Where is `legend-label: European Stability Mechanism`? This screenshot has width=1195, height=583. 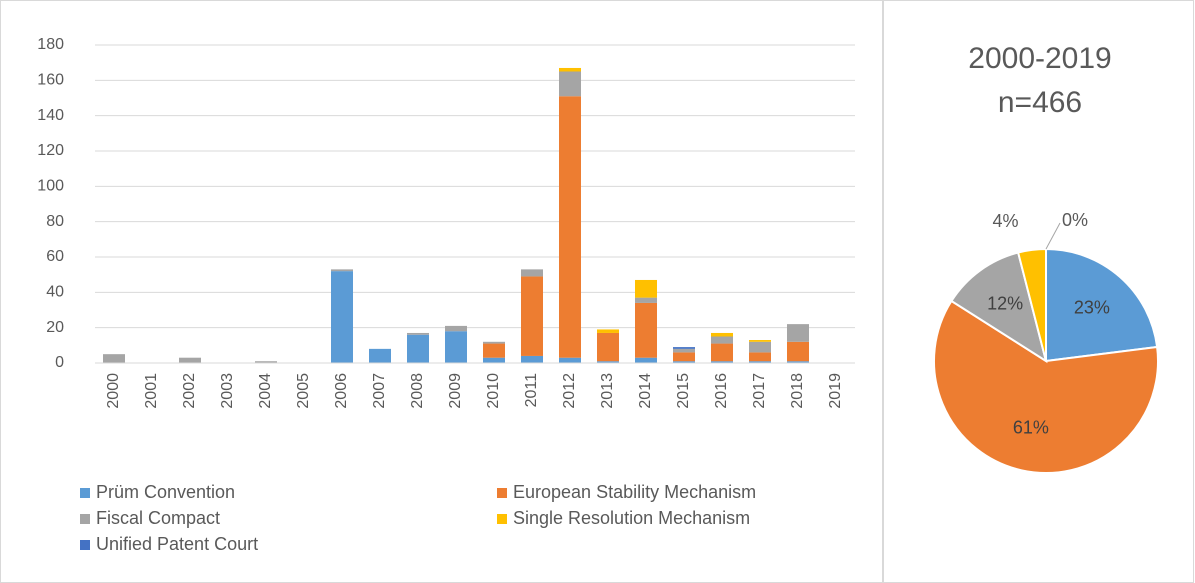 legend-label: European Stability Mechanism is located at coordinates (634, 492).